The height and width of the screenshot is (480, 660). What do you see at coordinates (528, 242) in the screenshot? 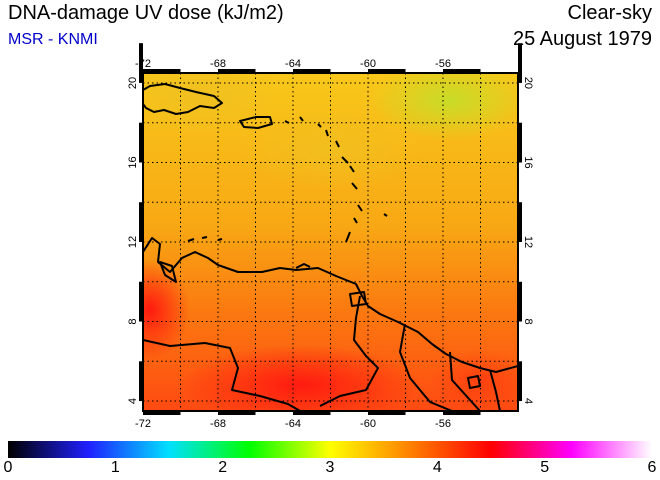
I see `lat-label-right: 12` at bounding box center [528, 242].